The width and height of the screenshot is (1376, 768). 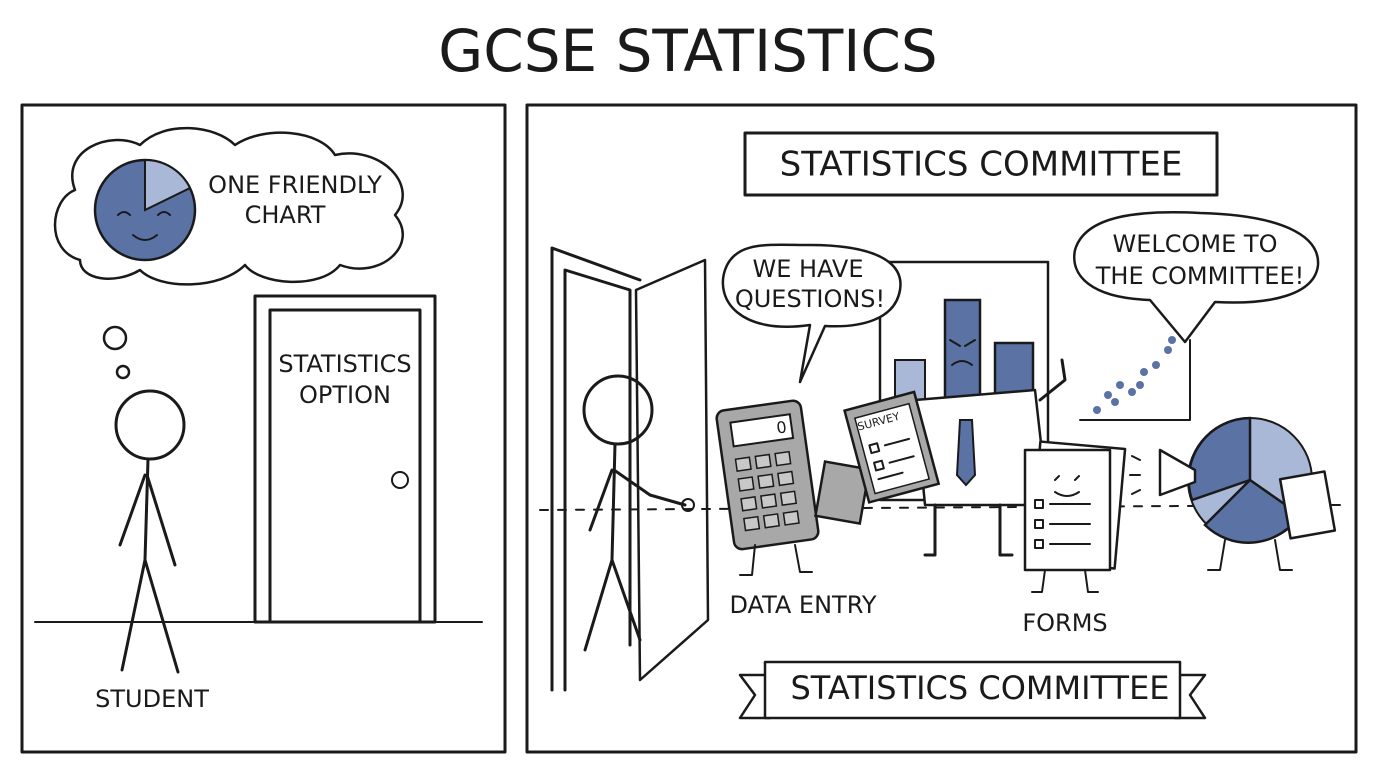 I want to click on calculator-keys, so click(x=767, y=491).